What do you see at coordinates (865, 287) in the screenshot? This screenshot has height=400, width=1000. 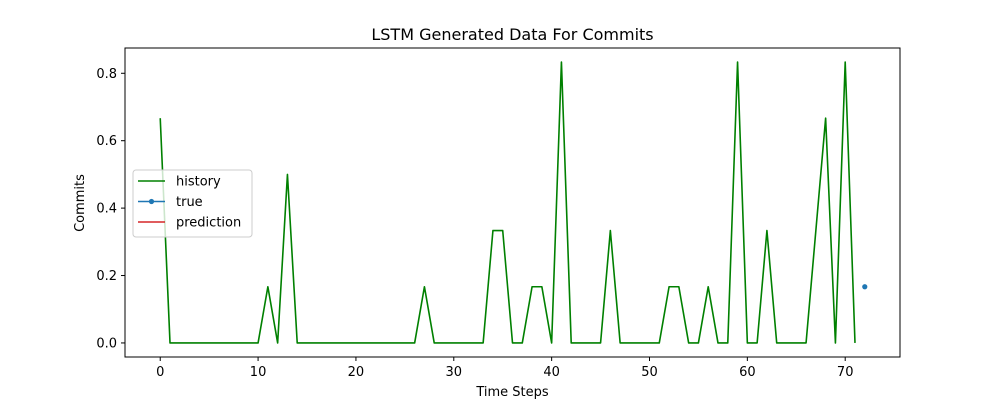 I see `data-point-true` at bounding box center [865, 287].